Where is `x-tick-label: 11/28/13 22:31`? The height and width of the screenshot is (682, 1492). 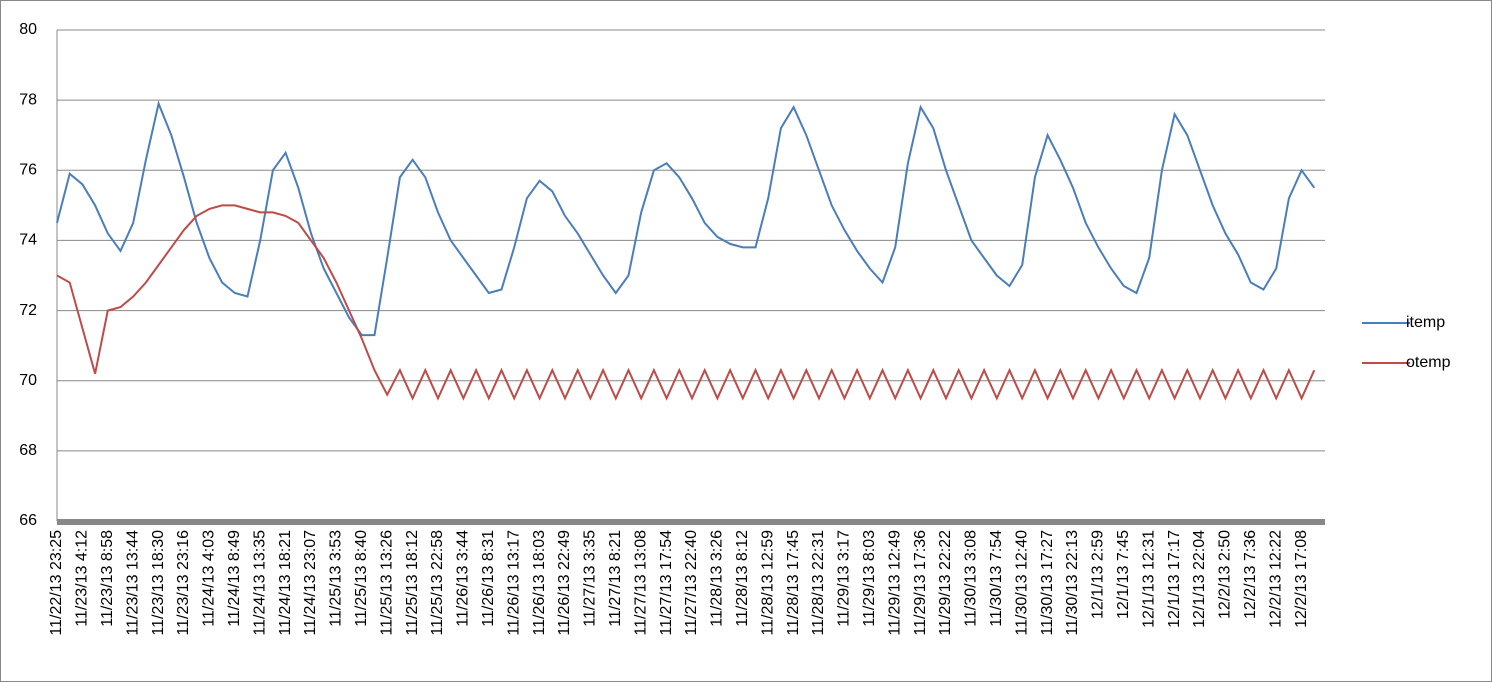
x-tick-label: 11/28/13 22:31 is located at coordinates (818, 583).